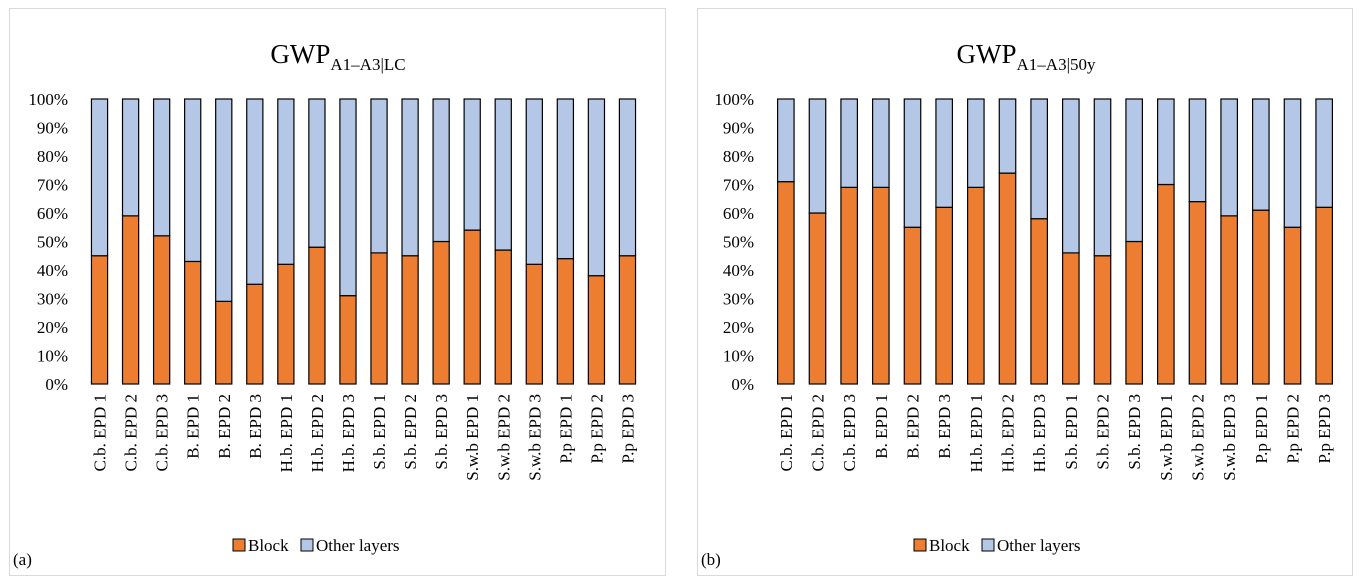 The height and width of the screenshot is (579, 1359). I want to click on x-category-label: S.w.b EPD 2, so click(503, 437).